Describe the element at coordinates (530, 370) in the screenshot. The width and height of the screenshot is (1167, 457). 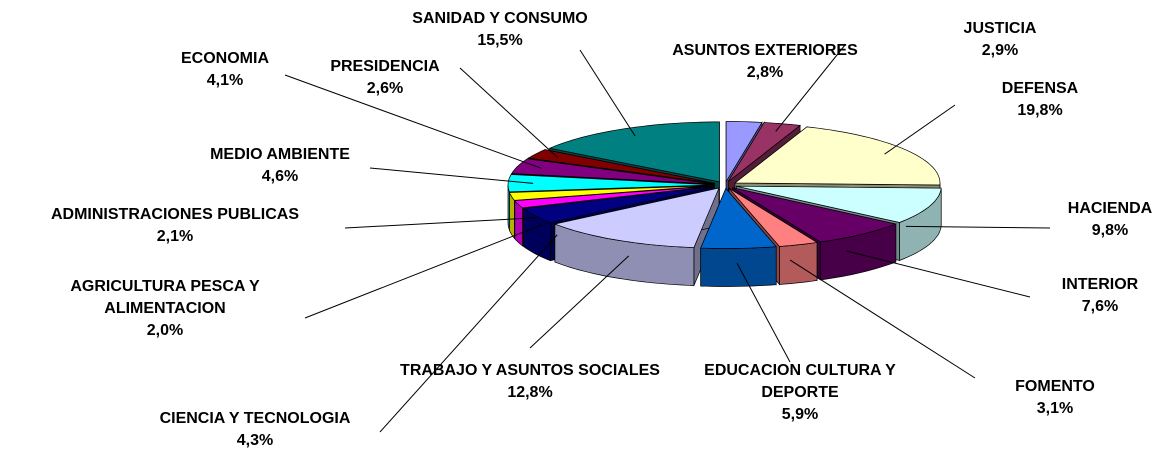
I see `category-name: TRABAJO Y ASUNTOS SOCIALES` at that location.